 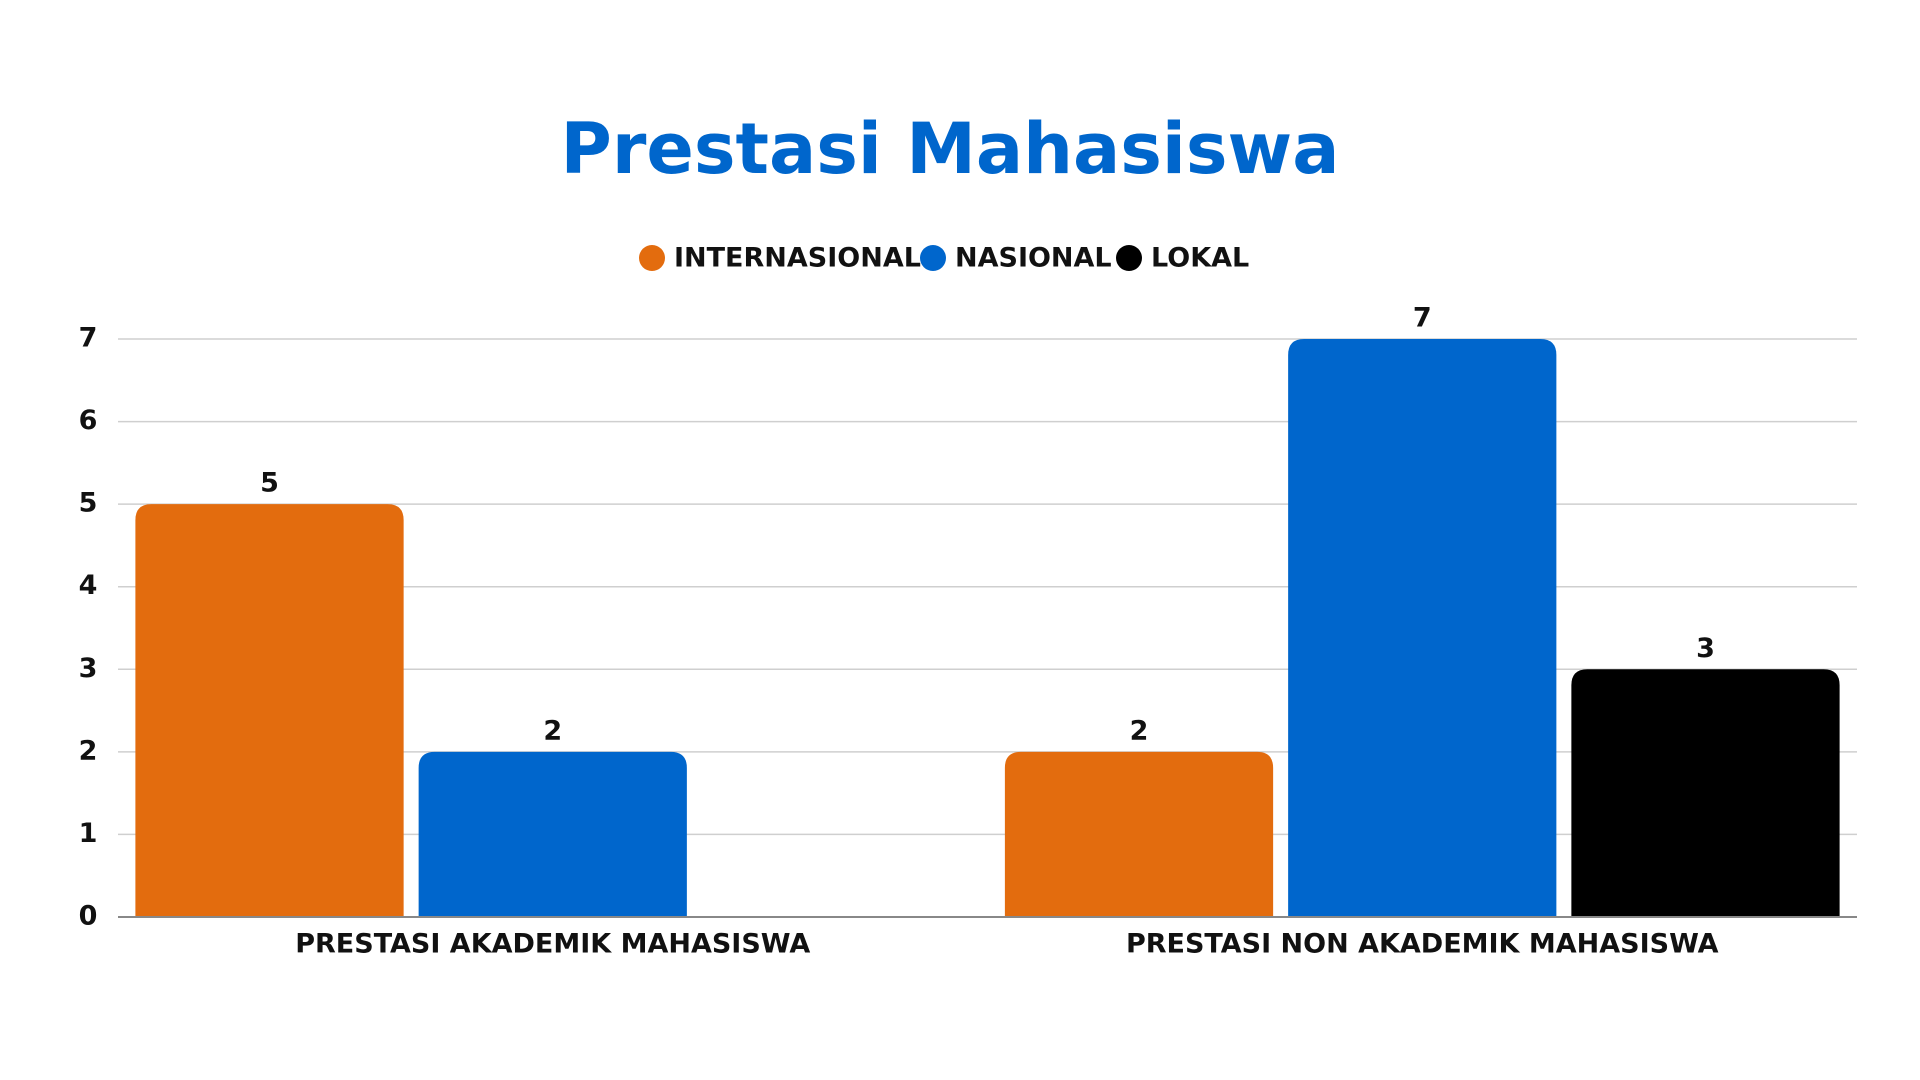 What do you see at coordinates (88, 420) in the screenshot?
I see `y-tick-label: 6` at bounding box center [88, 420].